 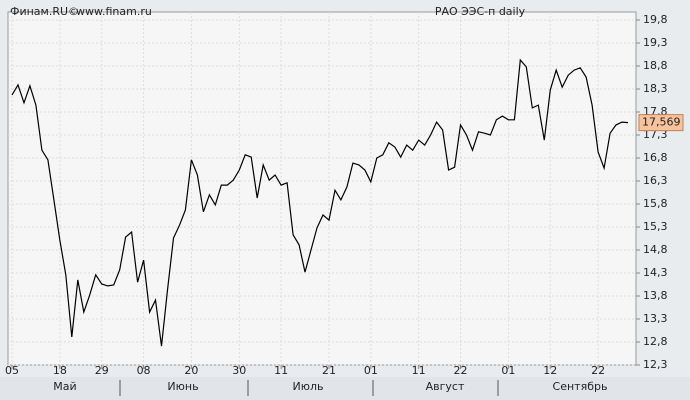 I want to click on y-tick-label: 12,3, so click(x=655, y=364).